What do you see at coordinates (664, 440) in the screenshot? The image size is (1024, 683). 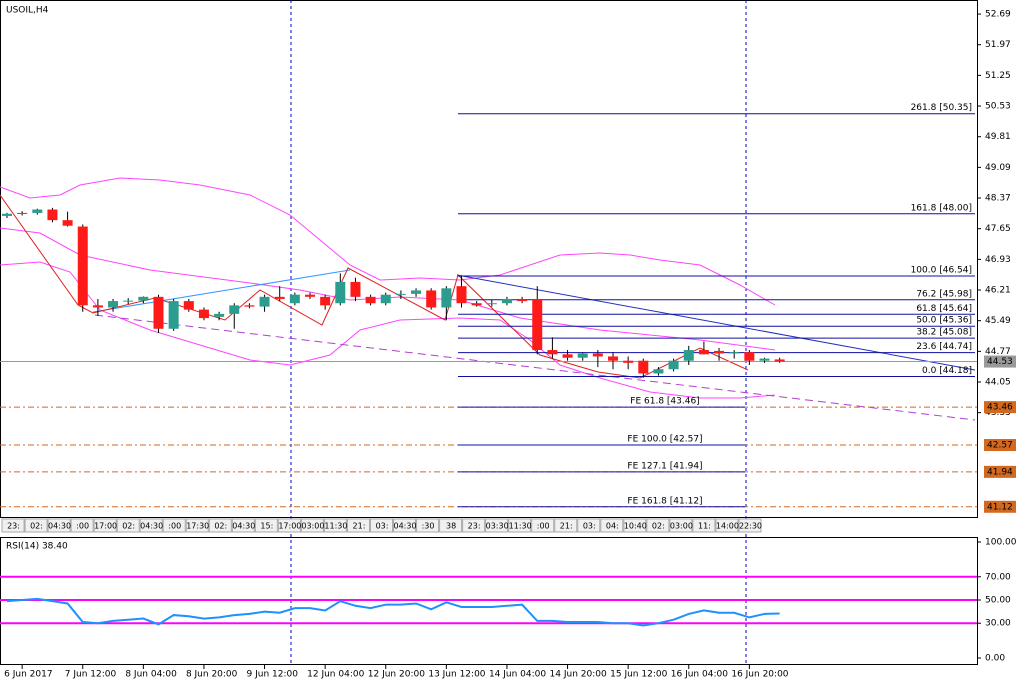 I see `fe-label: FE 100.0 [42.57]` at bounding box center [664, 440].